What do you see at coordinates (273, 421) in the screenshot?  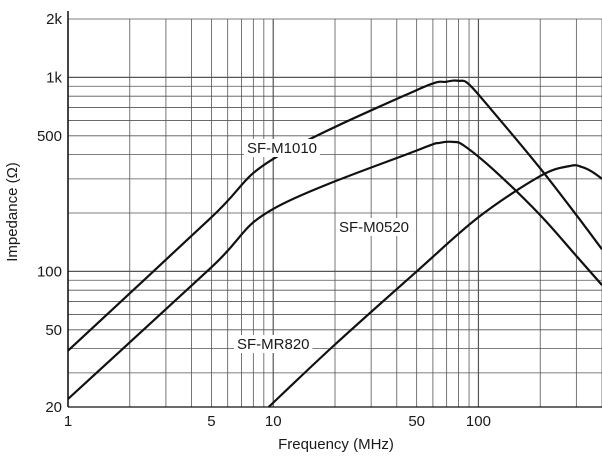 I see `x-tick-label: 10` at bounding box center [273, 421].